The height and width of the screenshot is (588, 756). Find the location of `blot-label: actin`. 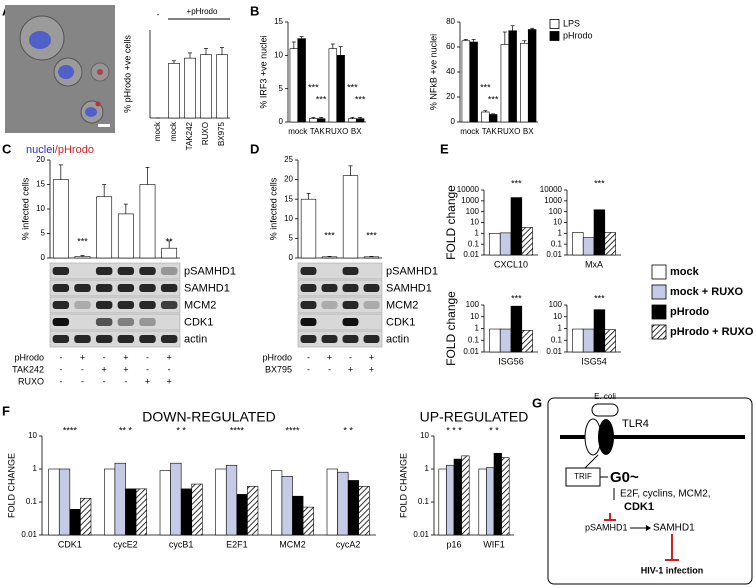

blot-label: actin is located at coordinates (195, 339).